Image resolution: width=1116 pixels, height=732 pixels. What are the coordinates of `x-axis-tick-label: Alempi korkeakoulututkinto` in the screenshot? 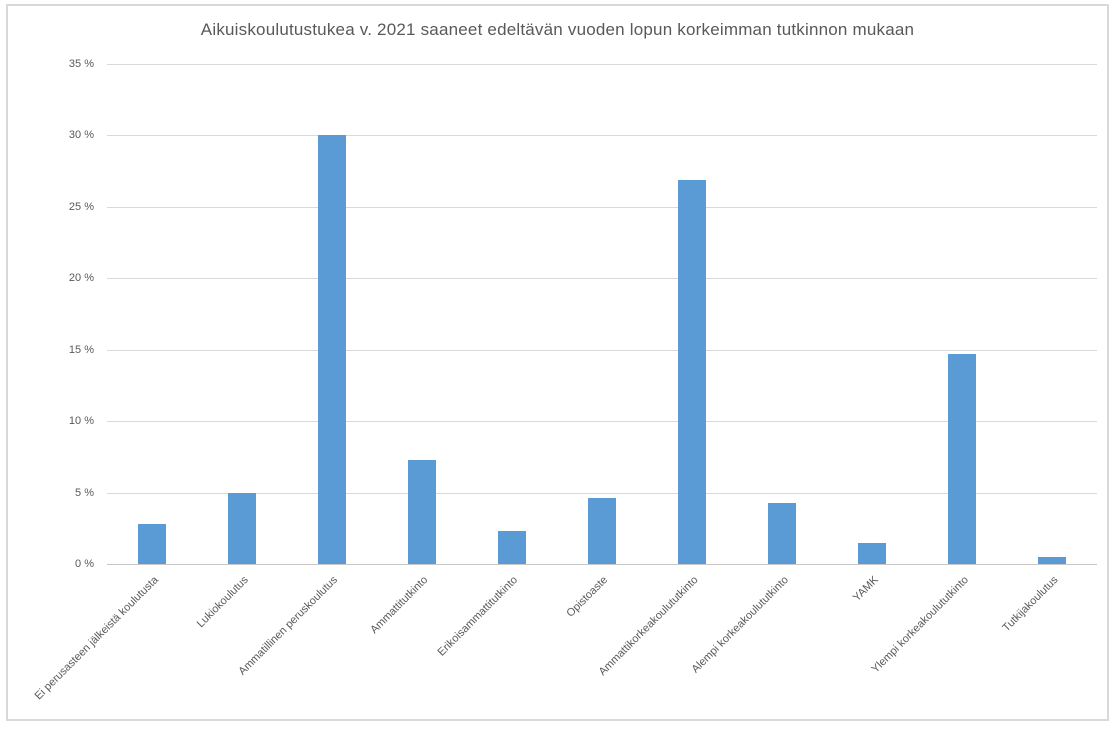 It's located at (740, 625).